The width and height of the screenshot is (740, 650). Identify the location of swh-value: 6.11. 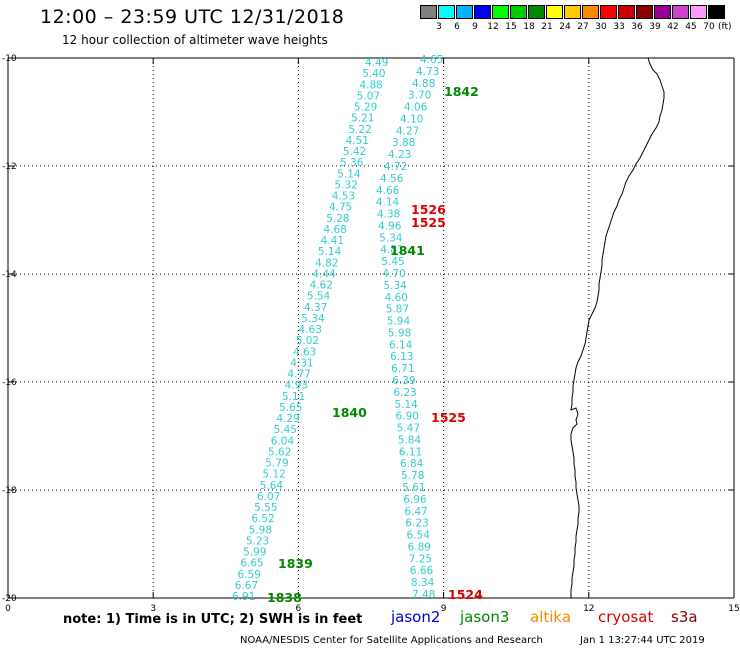
(410, 452).